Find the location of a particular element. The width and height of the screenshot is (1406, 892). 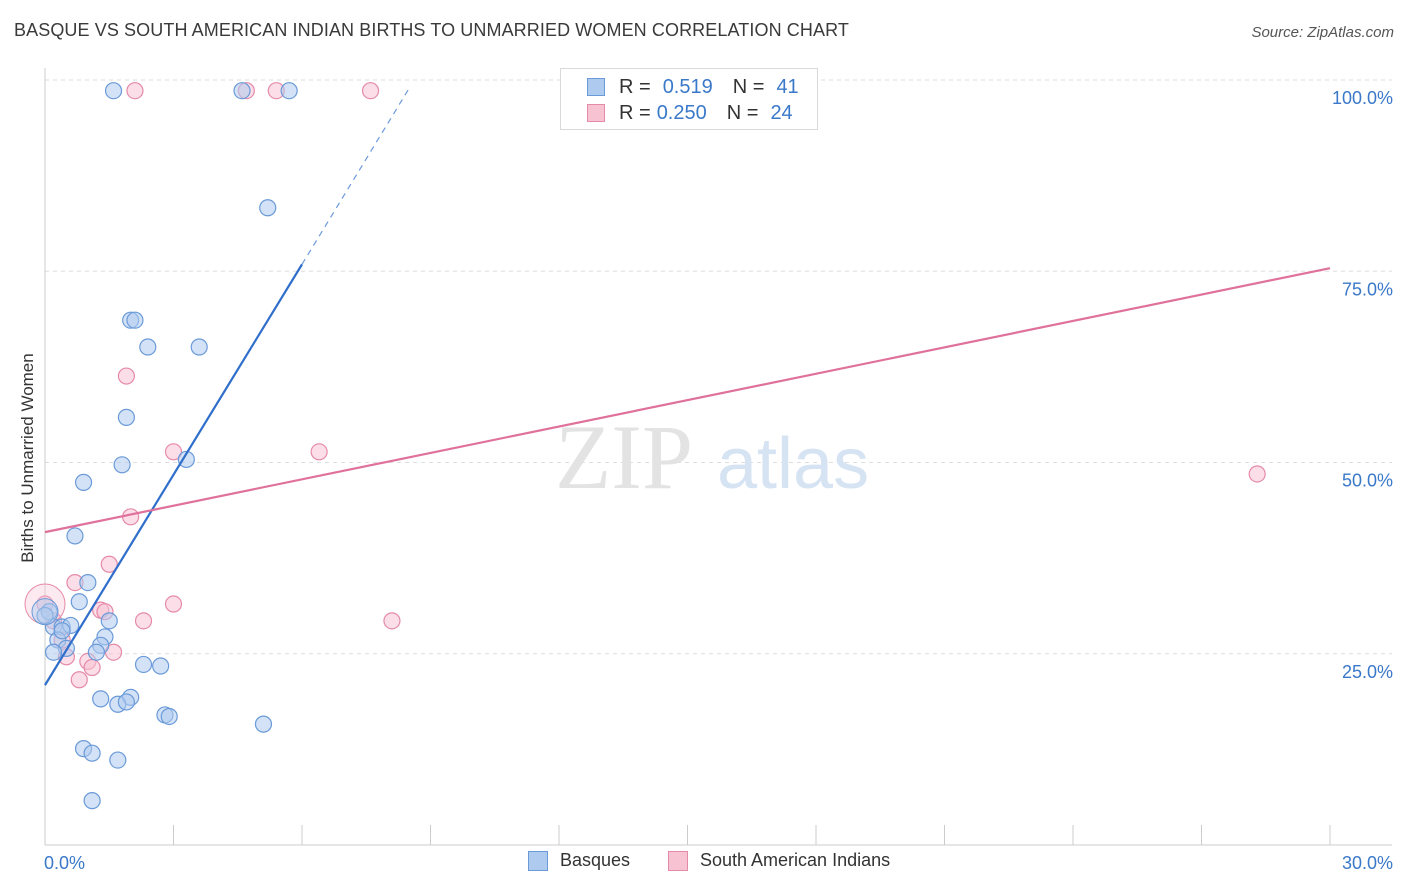

basques-n-value: 41 is located at coordinates (787, 86).